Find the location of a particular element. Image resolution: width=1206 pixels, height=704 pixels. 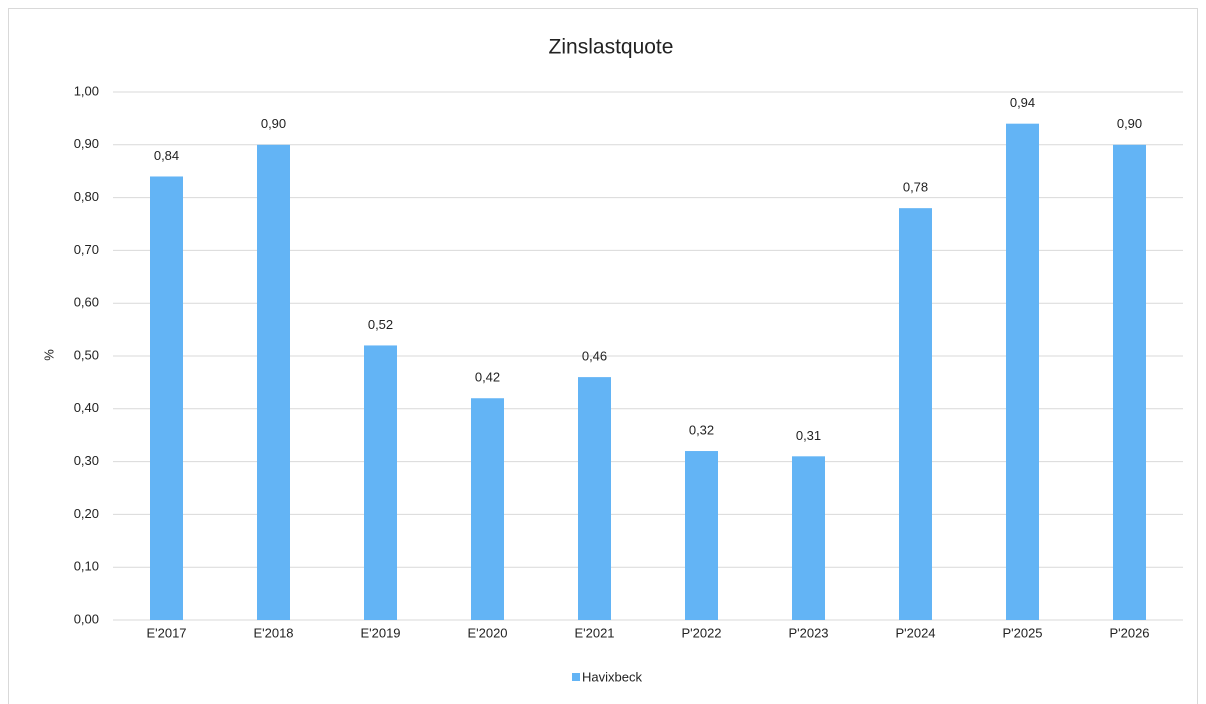

y-tick-label: 0,40 is located at coordinates (86, 407).